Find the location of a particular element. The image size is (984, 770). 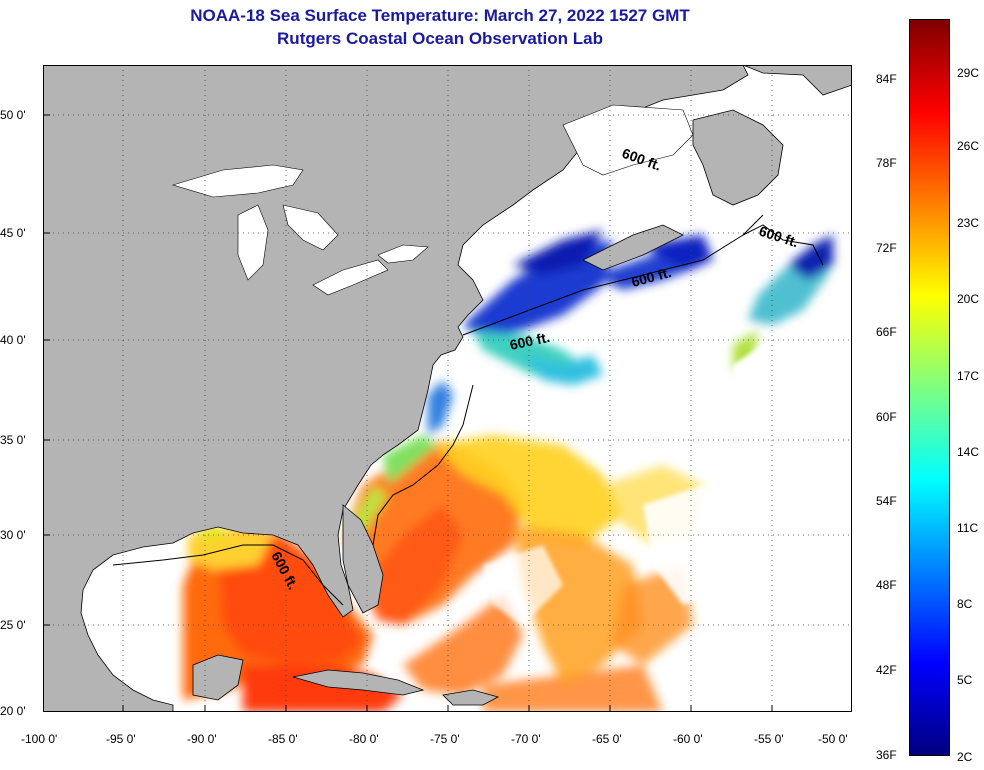

colorbar-f-label: 36F is located at coordinates (886, 755).